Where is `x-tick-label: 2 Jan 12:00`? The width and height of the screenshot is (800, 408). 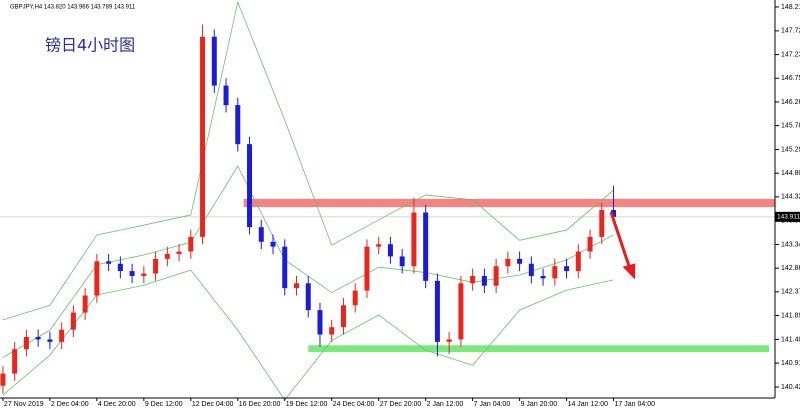 x-tick-label: 2 Jan 12:00 is located at coordinates (445, 404).